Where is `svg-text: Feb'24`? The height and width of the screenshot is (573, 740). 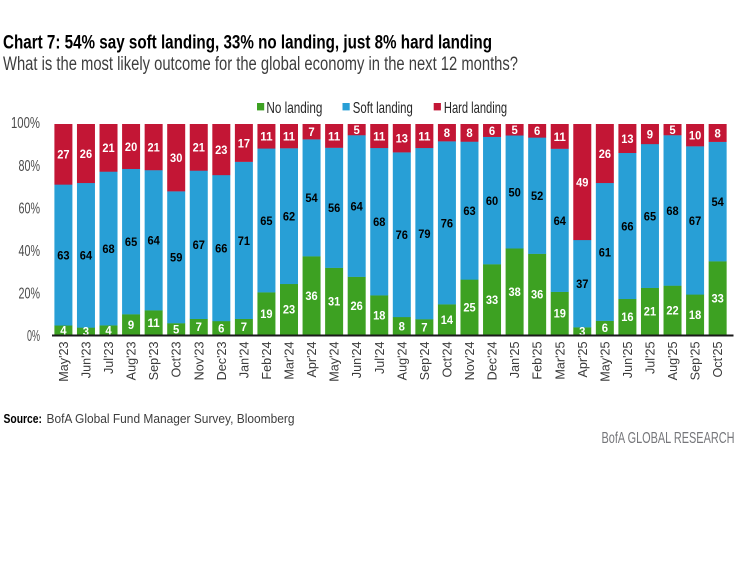 svg-text: Feb'24 is located at coordinates (267, 361).